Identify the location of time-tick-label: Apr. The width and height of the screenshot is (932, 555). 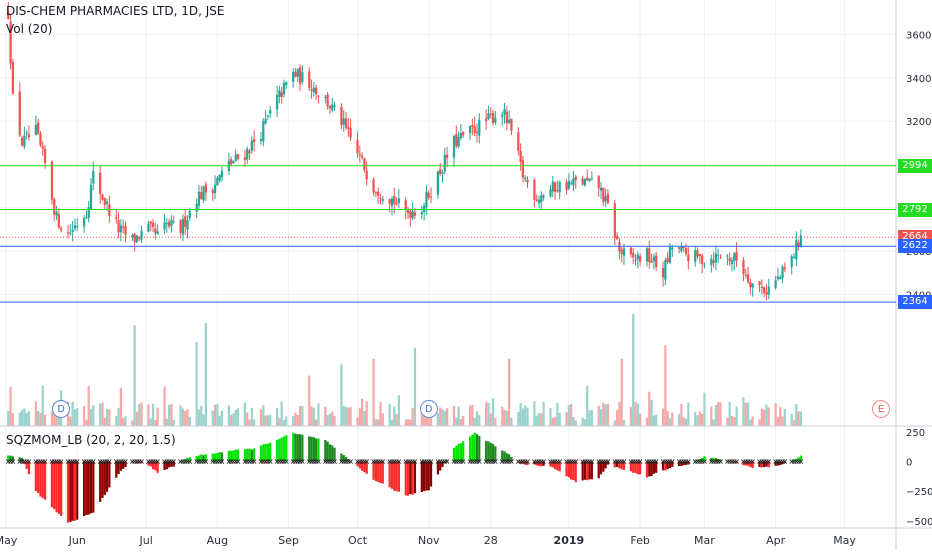
(776, 540).